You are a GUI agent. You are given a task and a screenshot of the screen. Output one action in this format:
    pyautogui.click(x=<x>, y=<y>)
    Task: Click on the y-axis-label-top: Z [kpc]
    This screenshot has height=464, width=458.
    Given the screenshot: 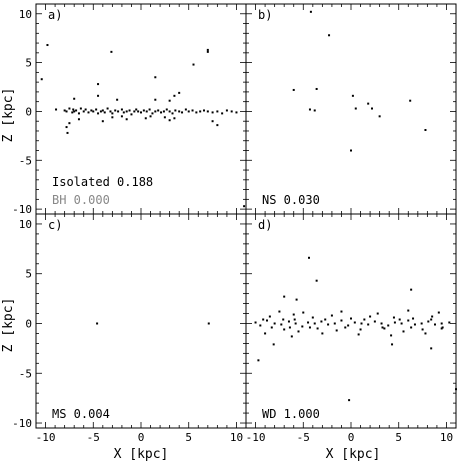 What is the action you would take?
    pyautogui.click(x=8, y=115)
    